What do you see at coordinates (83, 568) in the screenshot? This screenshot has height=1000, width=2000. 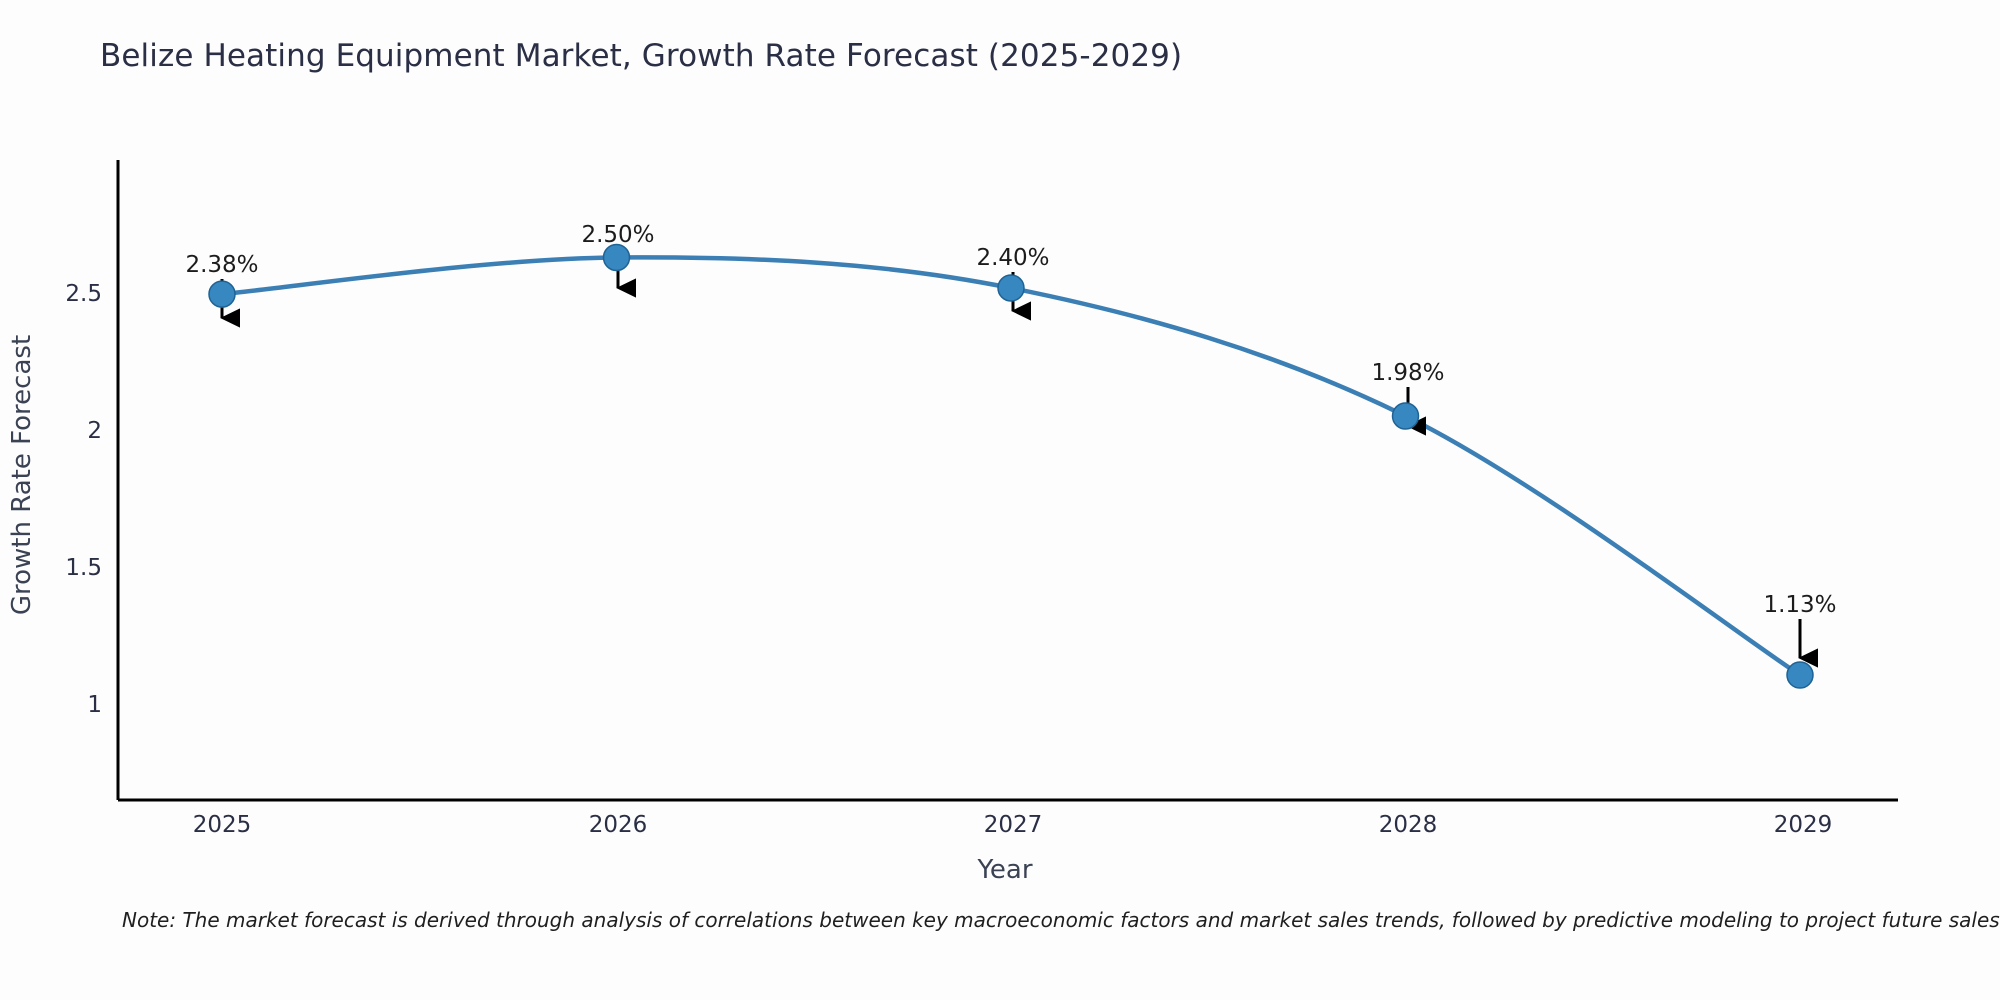 I see `y-tick-label-2: 1.5` at bounding box center [83, 568].